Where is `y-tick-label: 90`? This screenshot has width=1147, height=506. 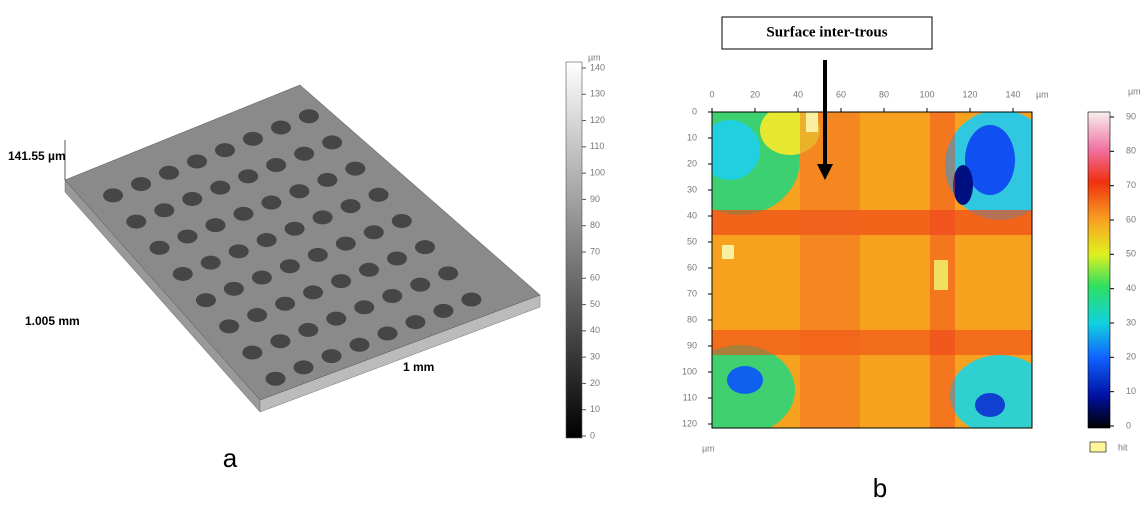 y-tick-label: 90 is located at coordinates (692, 345).